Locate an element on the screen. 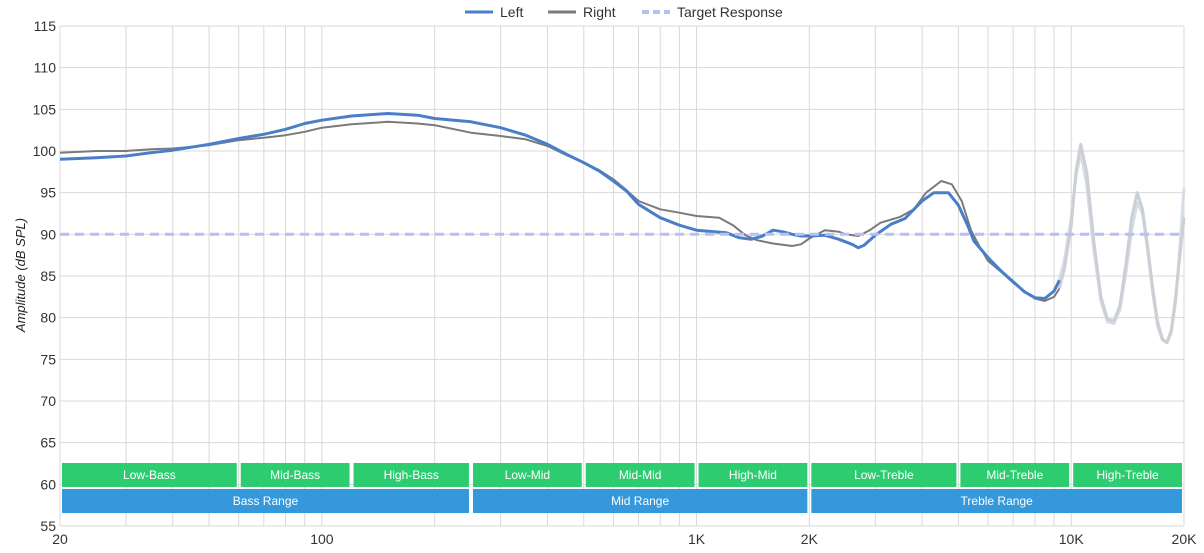 The image size is (1204, 553). x-tick-label: 20 is located at coordinates (60, 539).